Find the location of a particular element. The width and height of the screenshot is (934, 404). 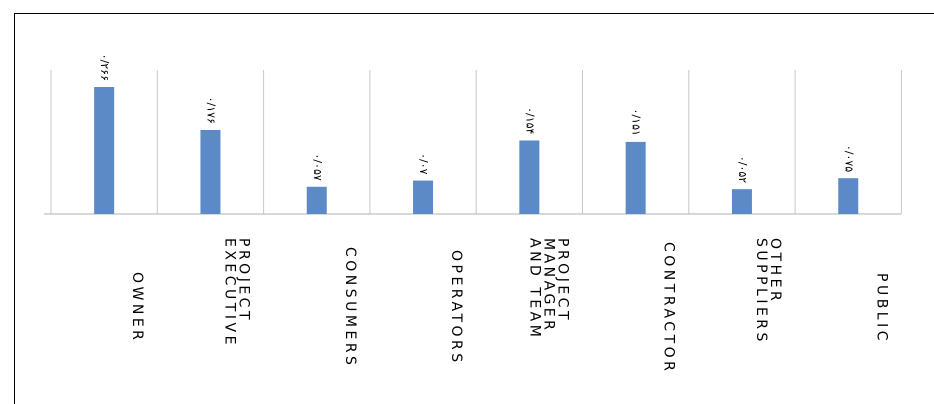

x-tick-label: PROJECT EXECUTIVE is located at coordinates (236, 293).